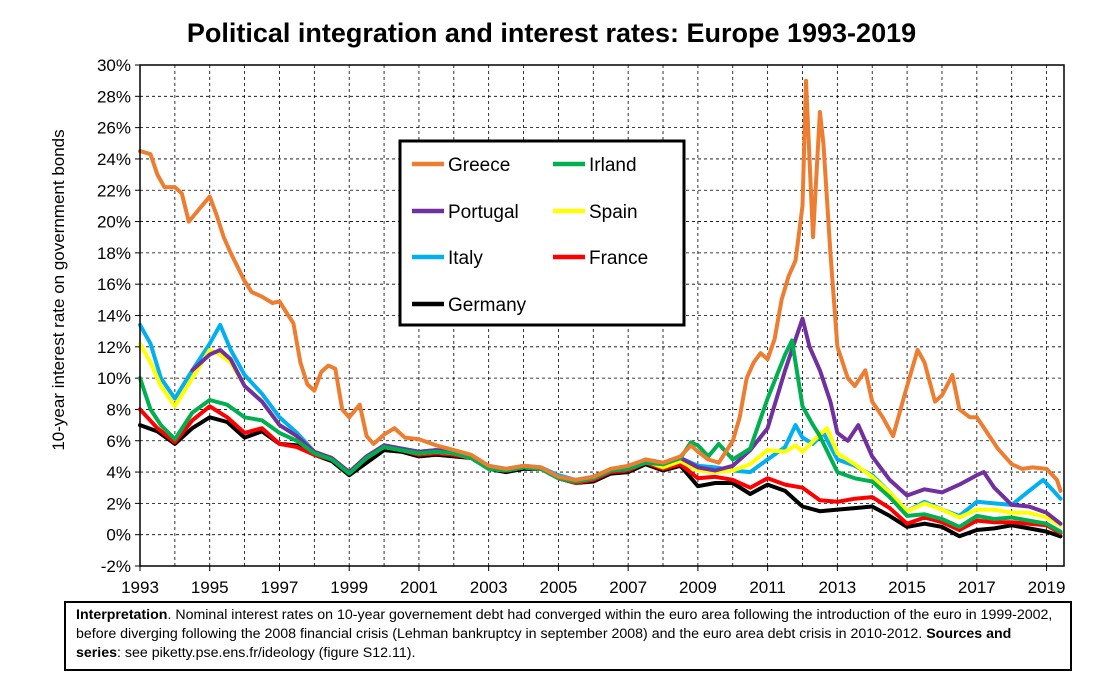 Image resolution: width=1103 pixels, height=680 pixels. Describe the element at coordinates (118, 409) in the screenshot. I see `y-tick-label: 8%` at that location.